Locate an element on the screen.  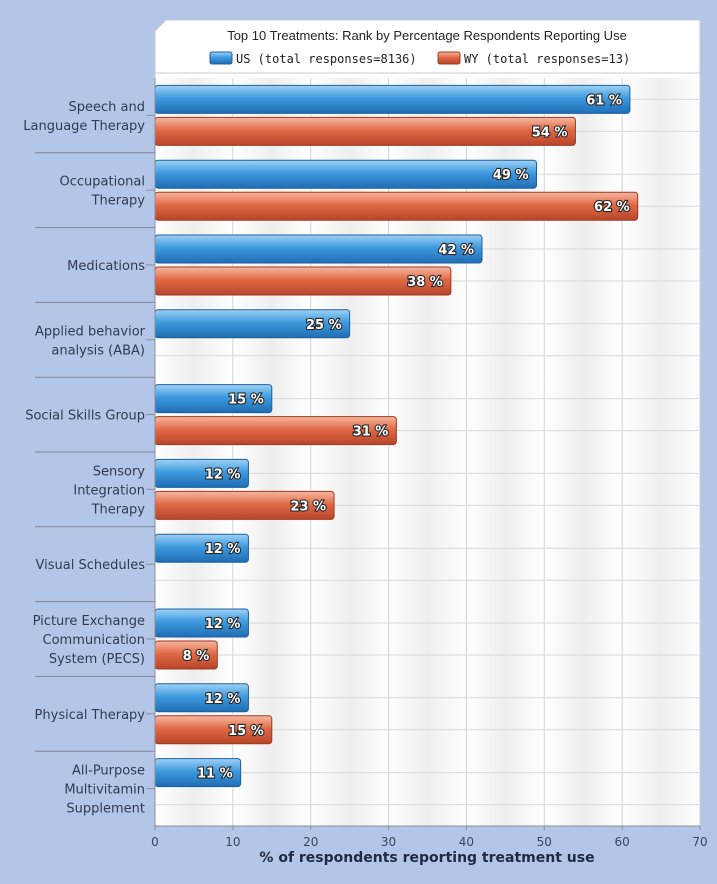
category-label: Speech and Language Therapy is located at coordinates (84, 117).